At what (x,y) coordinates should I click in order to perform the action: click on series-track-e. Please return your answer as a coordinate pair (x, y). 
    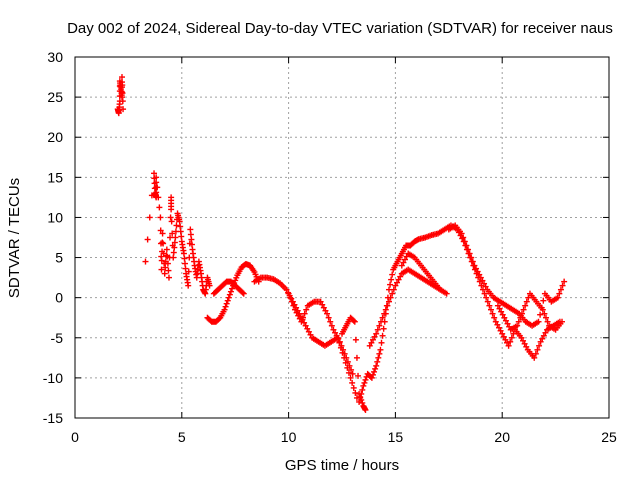
    Looking at the image, I should click on (459, 313).